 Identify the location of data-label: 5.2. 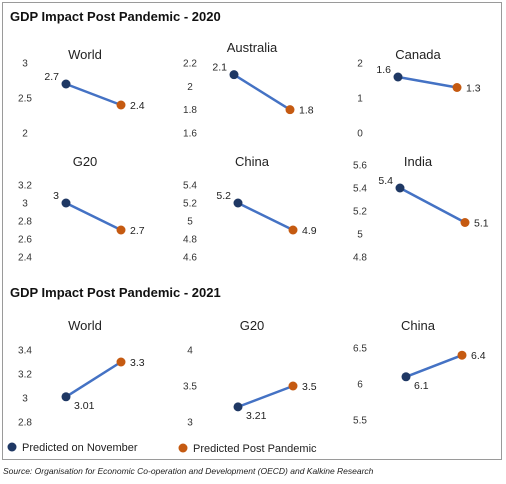
(223, 196).